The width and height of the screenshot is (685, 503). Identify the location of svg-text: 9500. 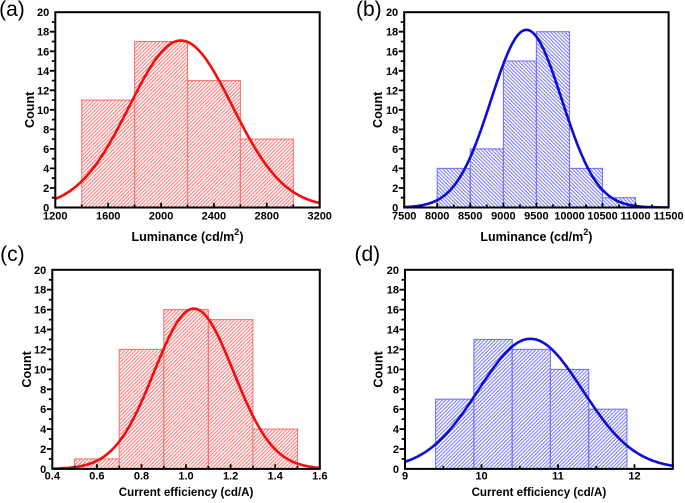
(536, 217).